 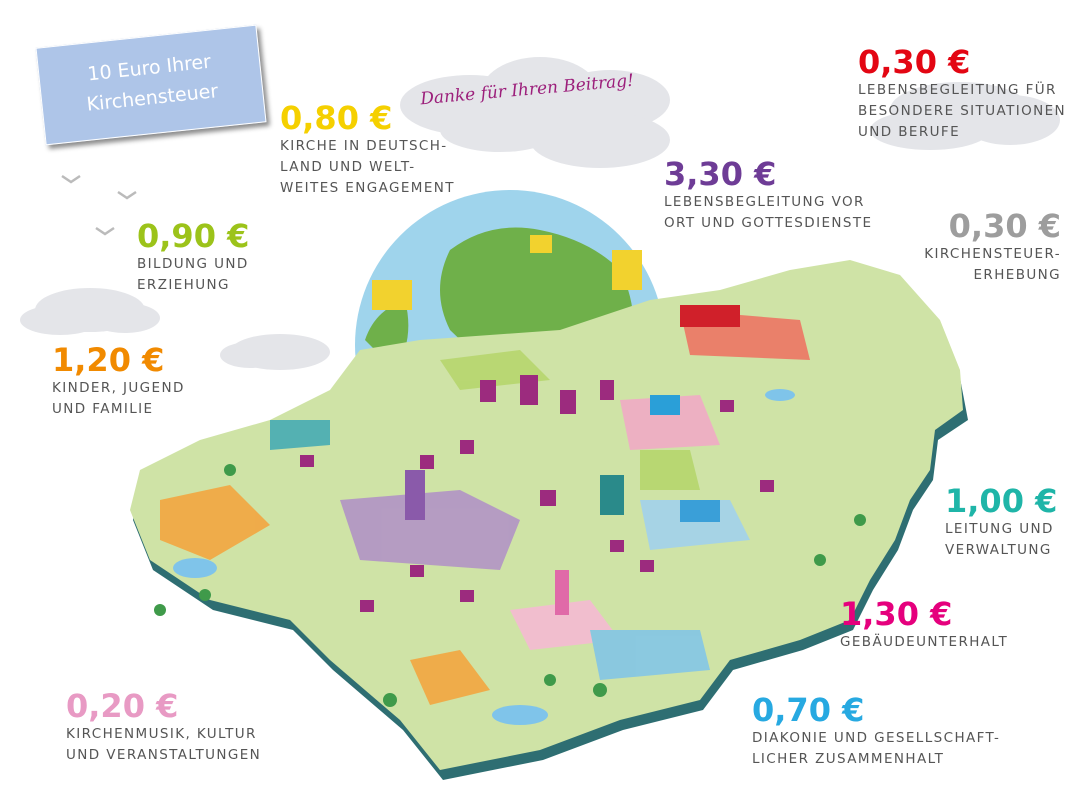 I want to click on amount: 1,00 €, so click(x=1001, y=501).